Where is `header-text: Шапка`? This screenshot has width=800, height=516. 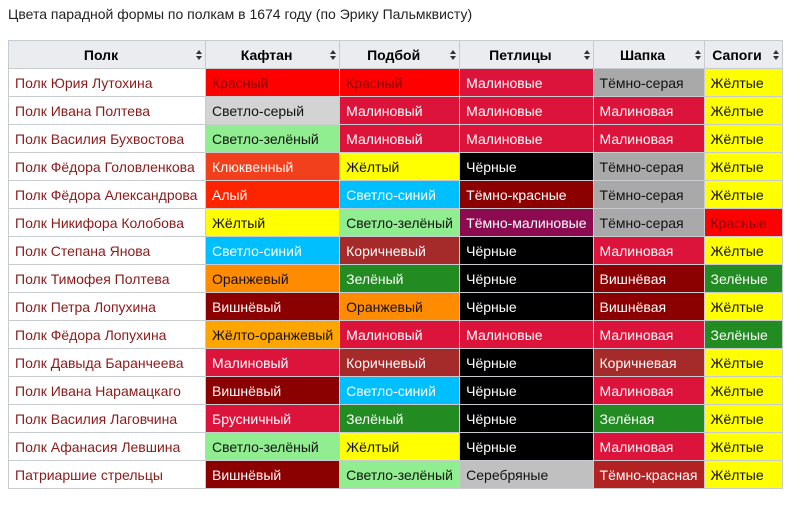
header-text: Шапка is located at coordinates (642, 54).